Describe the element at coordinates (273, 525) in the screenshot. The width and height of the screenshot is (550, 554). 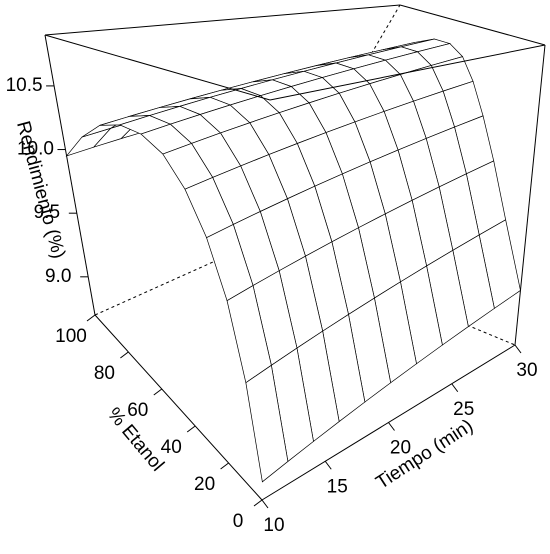
I see `x-tick-label: 10` at that location.